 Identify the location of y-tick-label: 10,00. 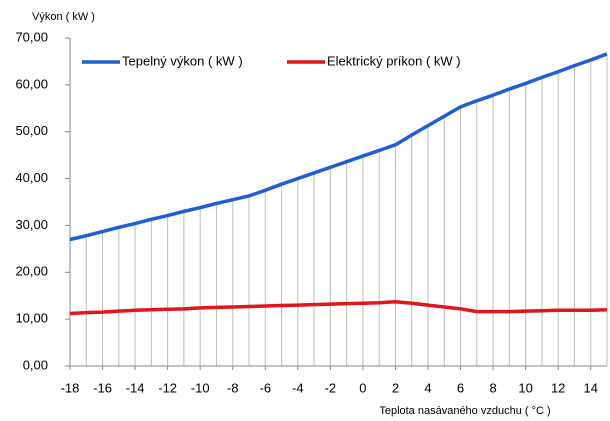
(31, 318).